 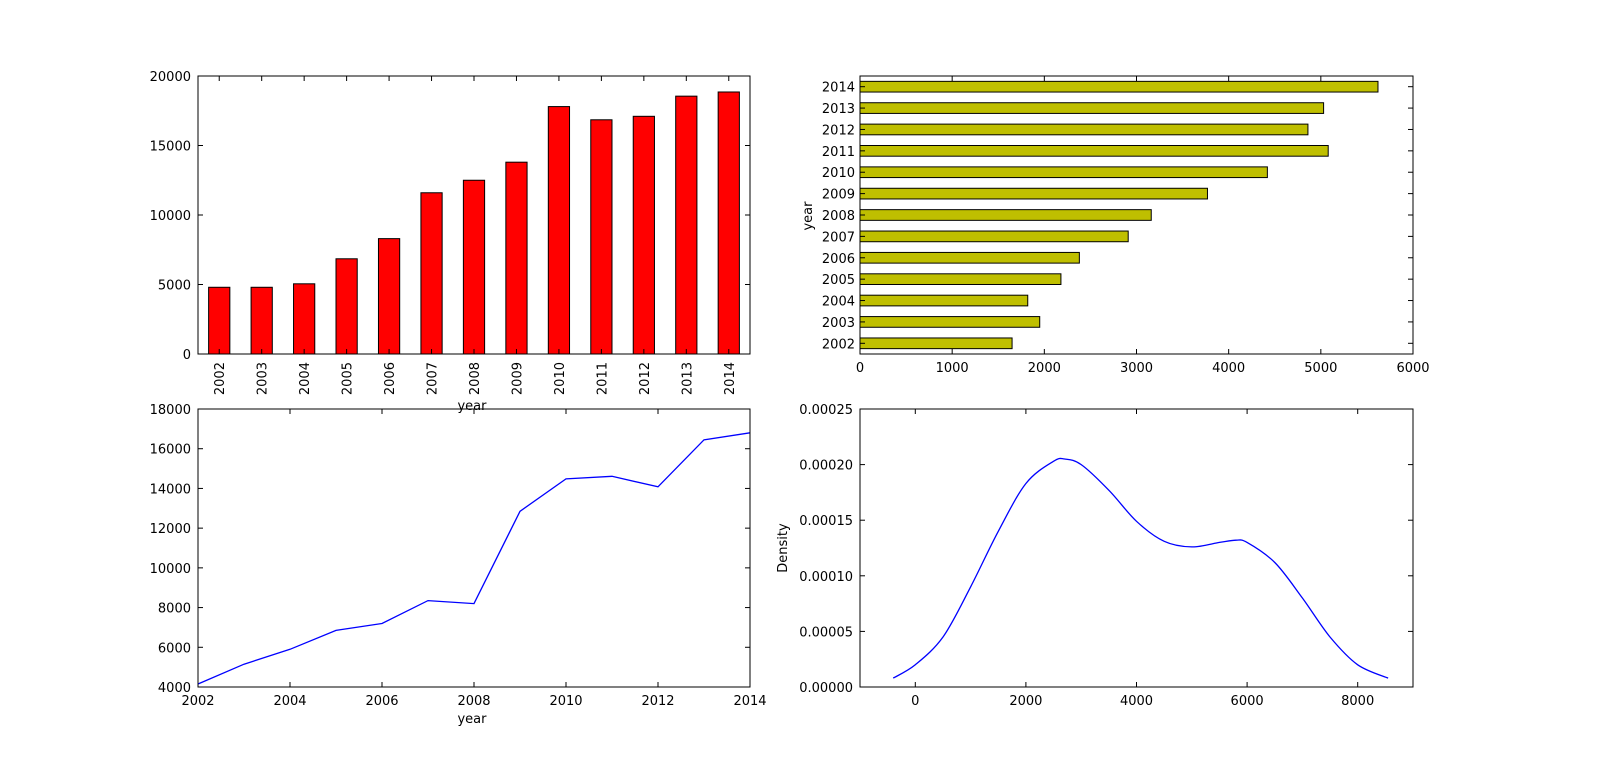 I want to click on series-line, so click(x=474, y=558).